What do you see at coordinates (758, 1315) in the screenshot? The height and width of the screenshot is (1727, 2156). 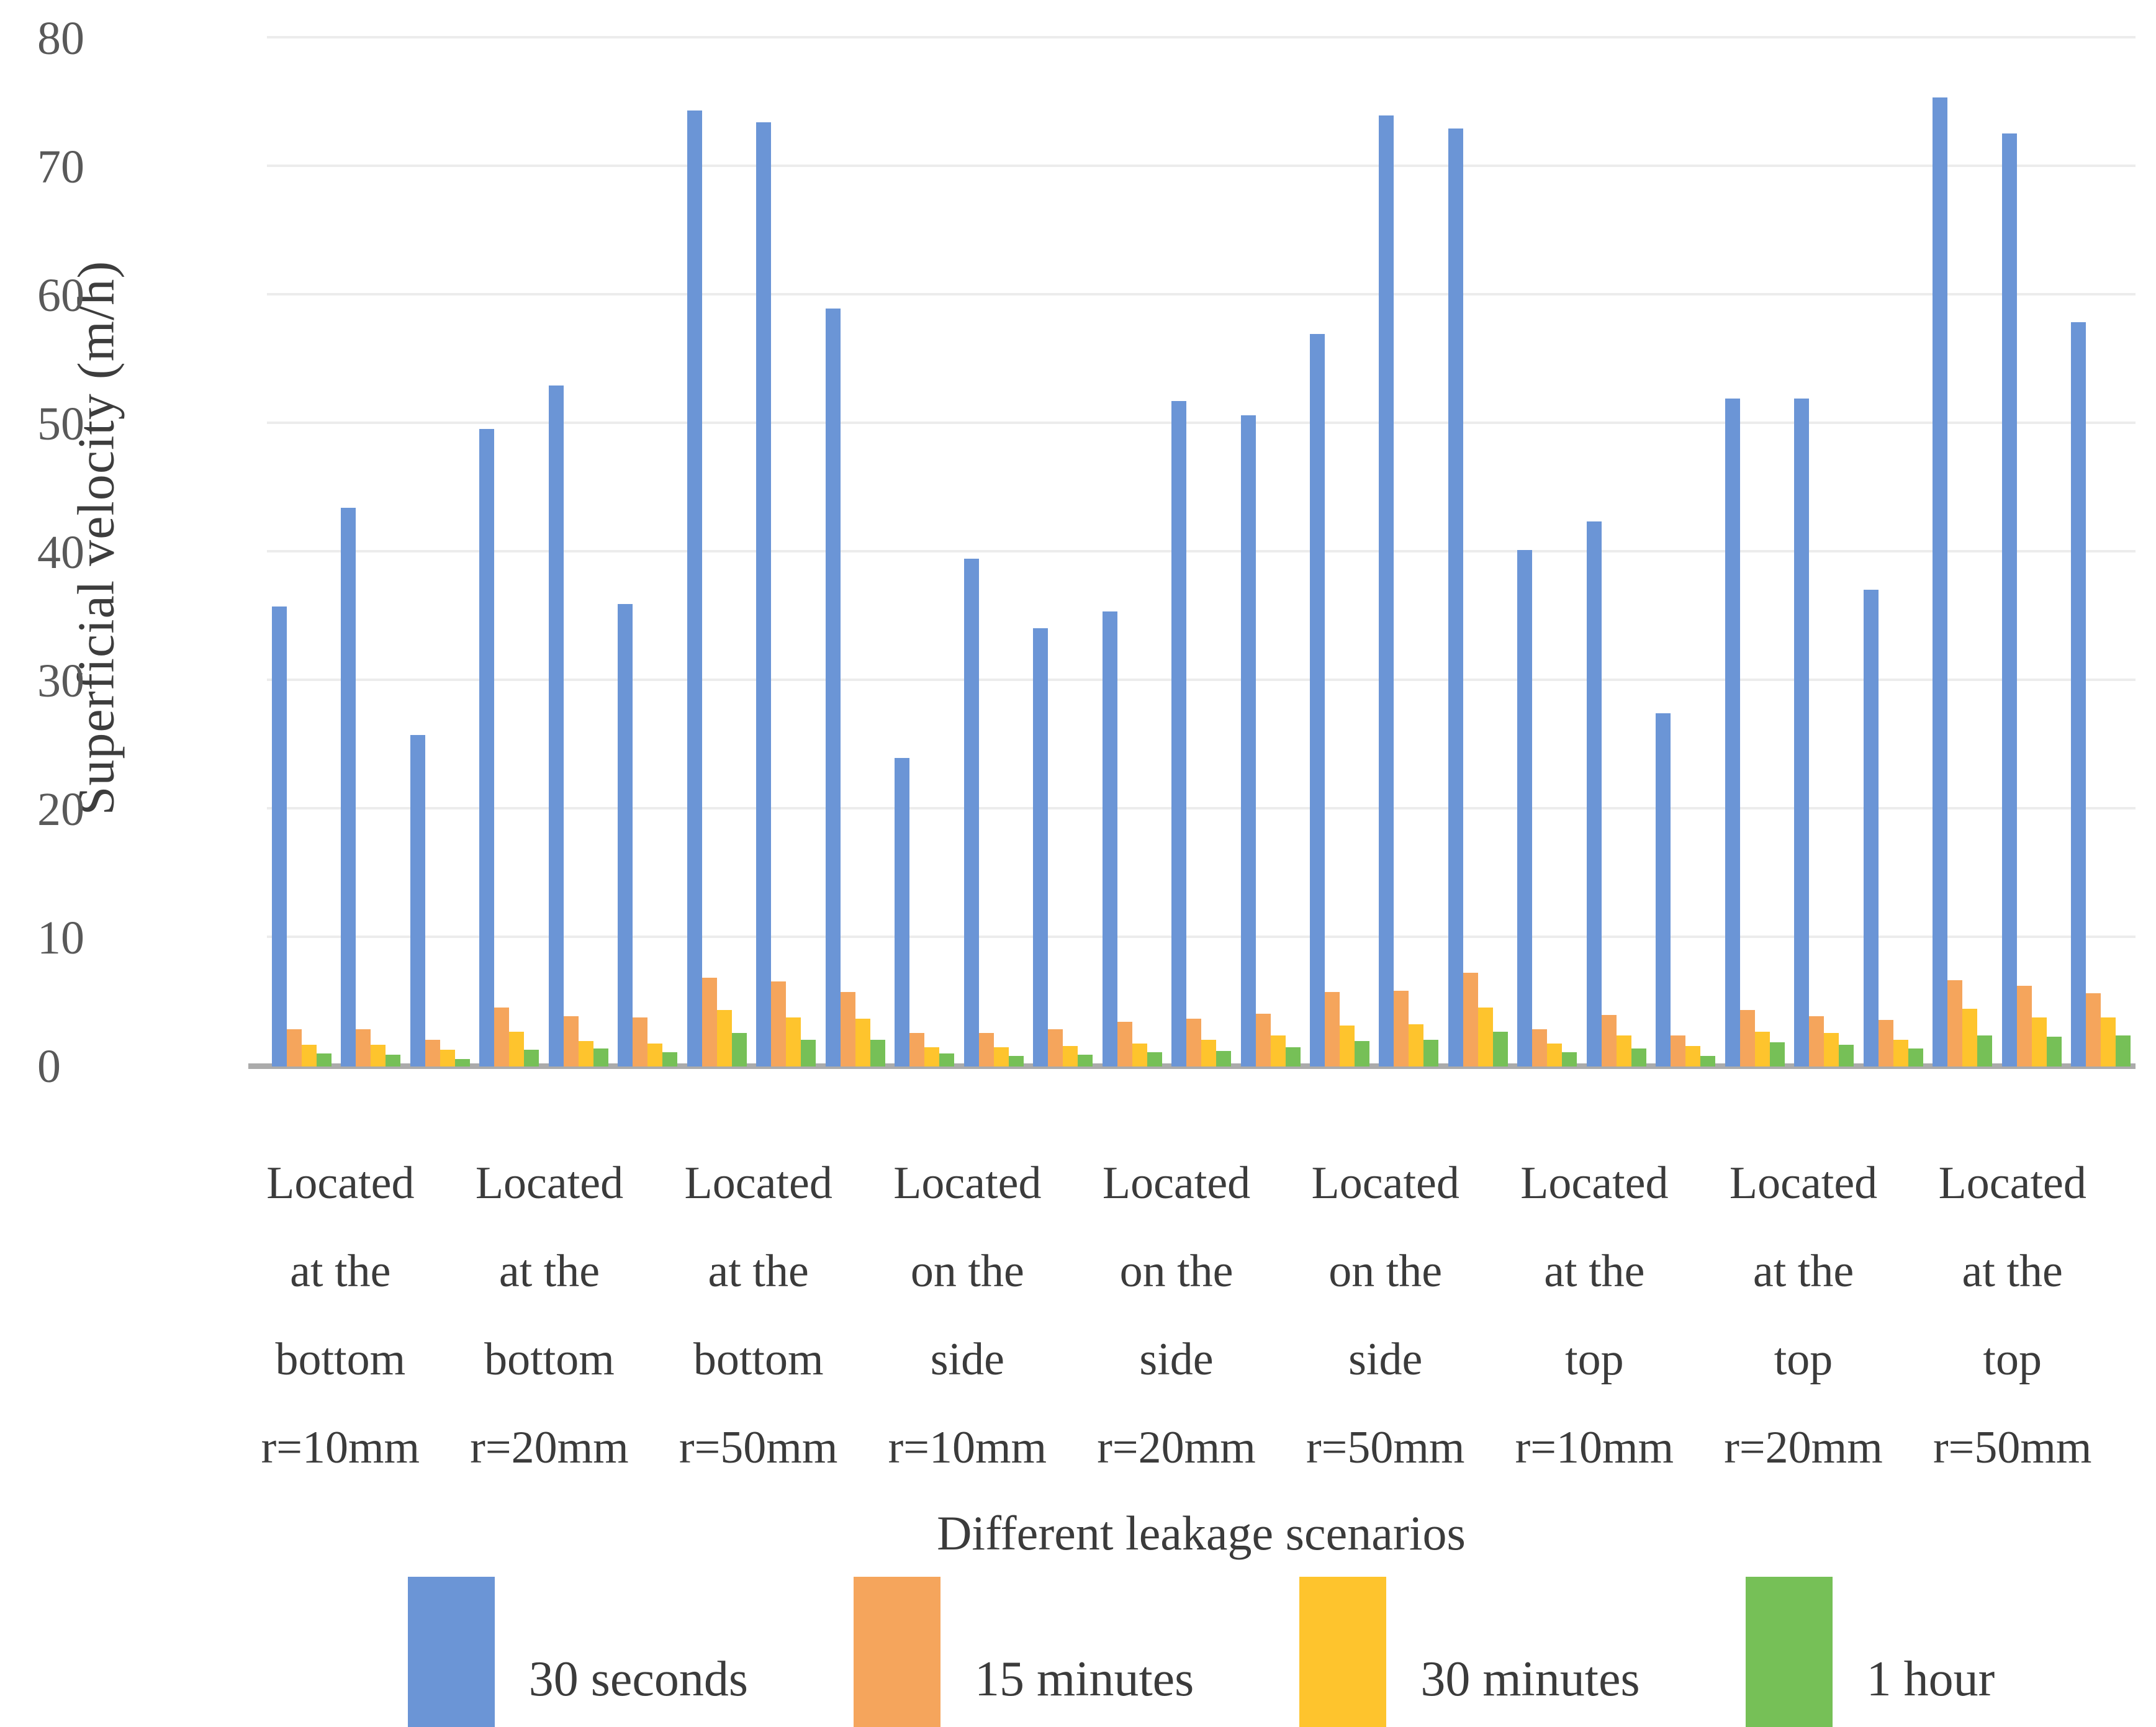 I see `x-category-label-3: Located at the bottom r=50mm` at bounding box center [758, 1315].